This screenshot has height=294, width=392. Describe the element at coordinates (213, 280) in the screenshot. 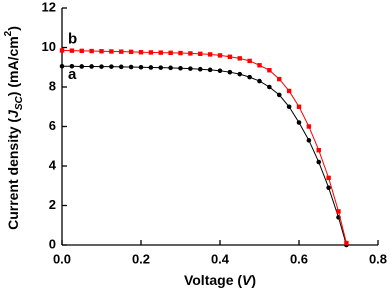

I see `x-label-part: Voltage (` at that location.